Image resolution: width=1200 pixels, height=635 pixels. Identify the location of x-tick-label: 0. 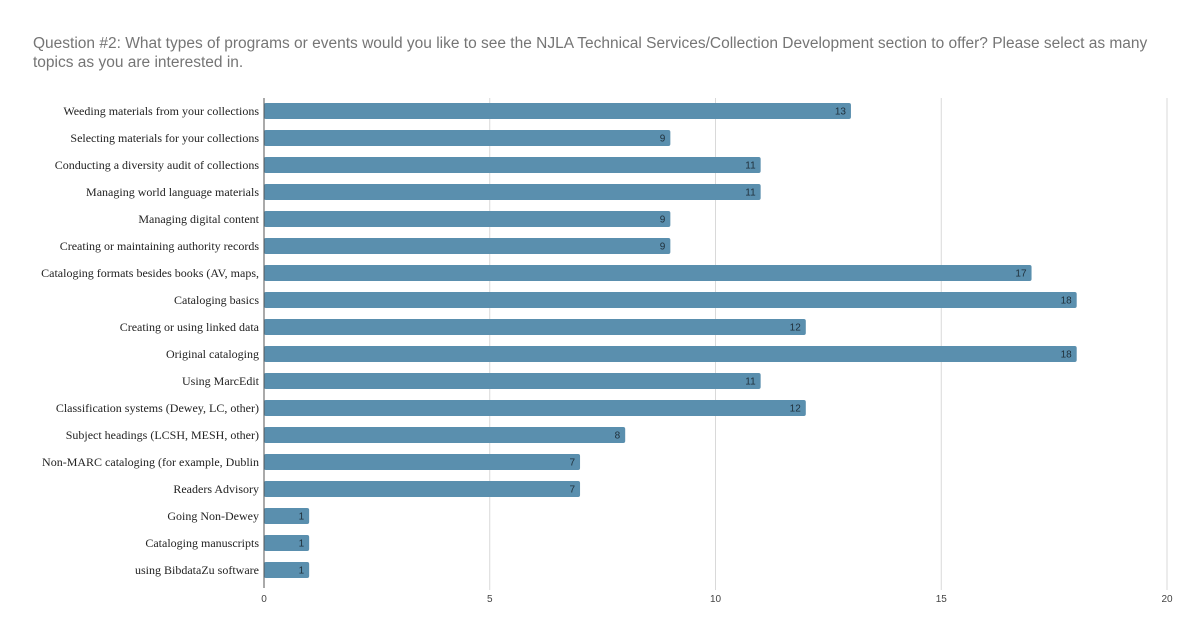
(264, 599).